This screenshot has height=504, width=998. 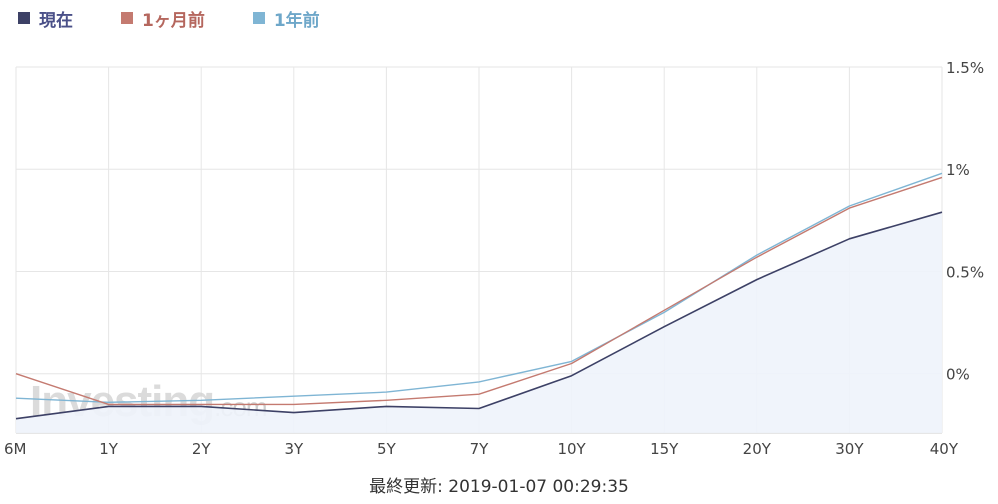 I want to click on x-tick-label: 10Y, so click(x=571, y=449).